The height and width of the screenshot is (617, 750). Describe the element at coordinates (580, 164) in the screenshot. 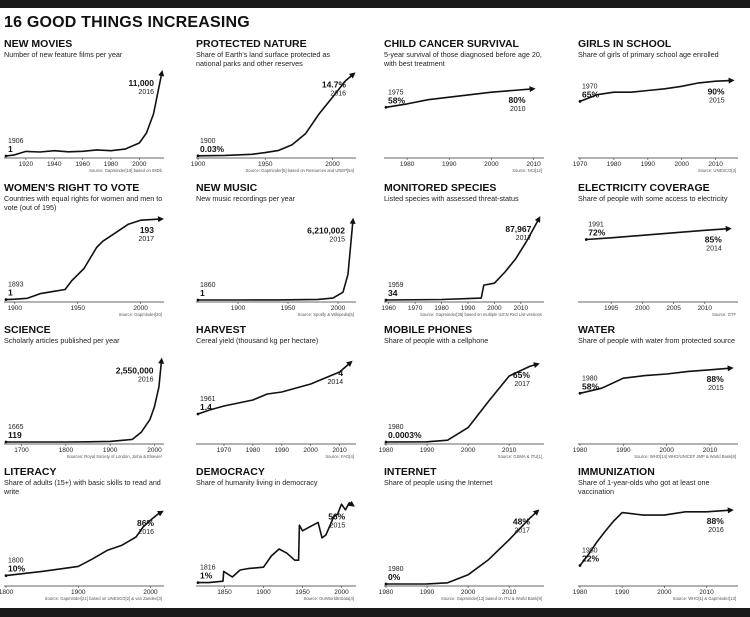

I see `x-tick-label: 1970` at that location.